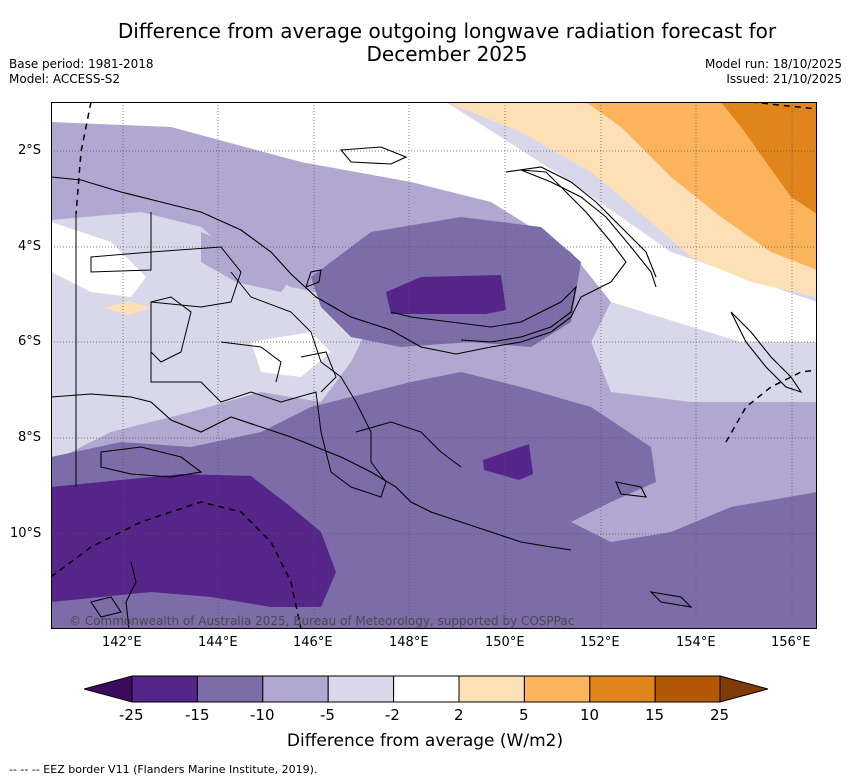 Image resolution: width=850 pixels, height=781 pixels. I want to click on eez-border-east, so click(771, 406).